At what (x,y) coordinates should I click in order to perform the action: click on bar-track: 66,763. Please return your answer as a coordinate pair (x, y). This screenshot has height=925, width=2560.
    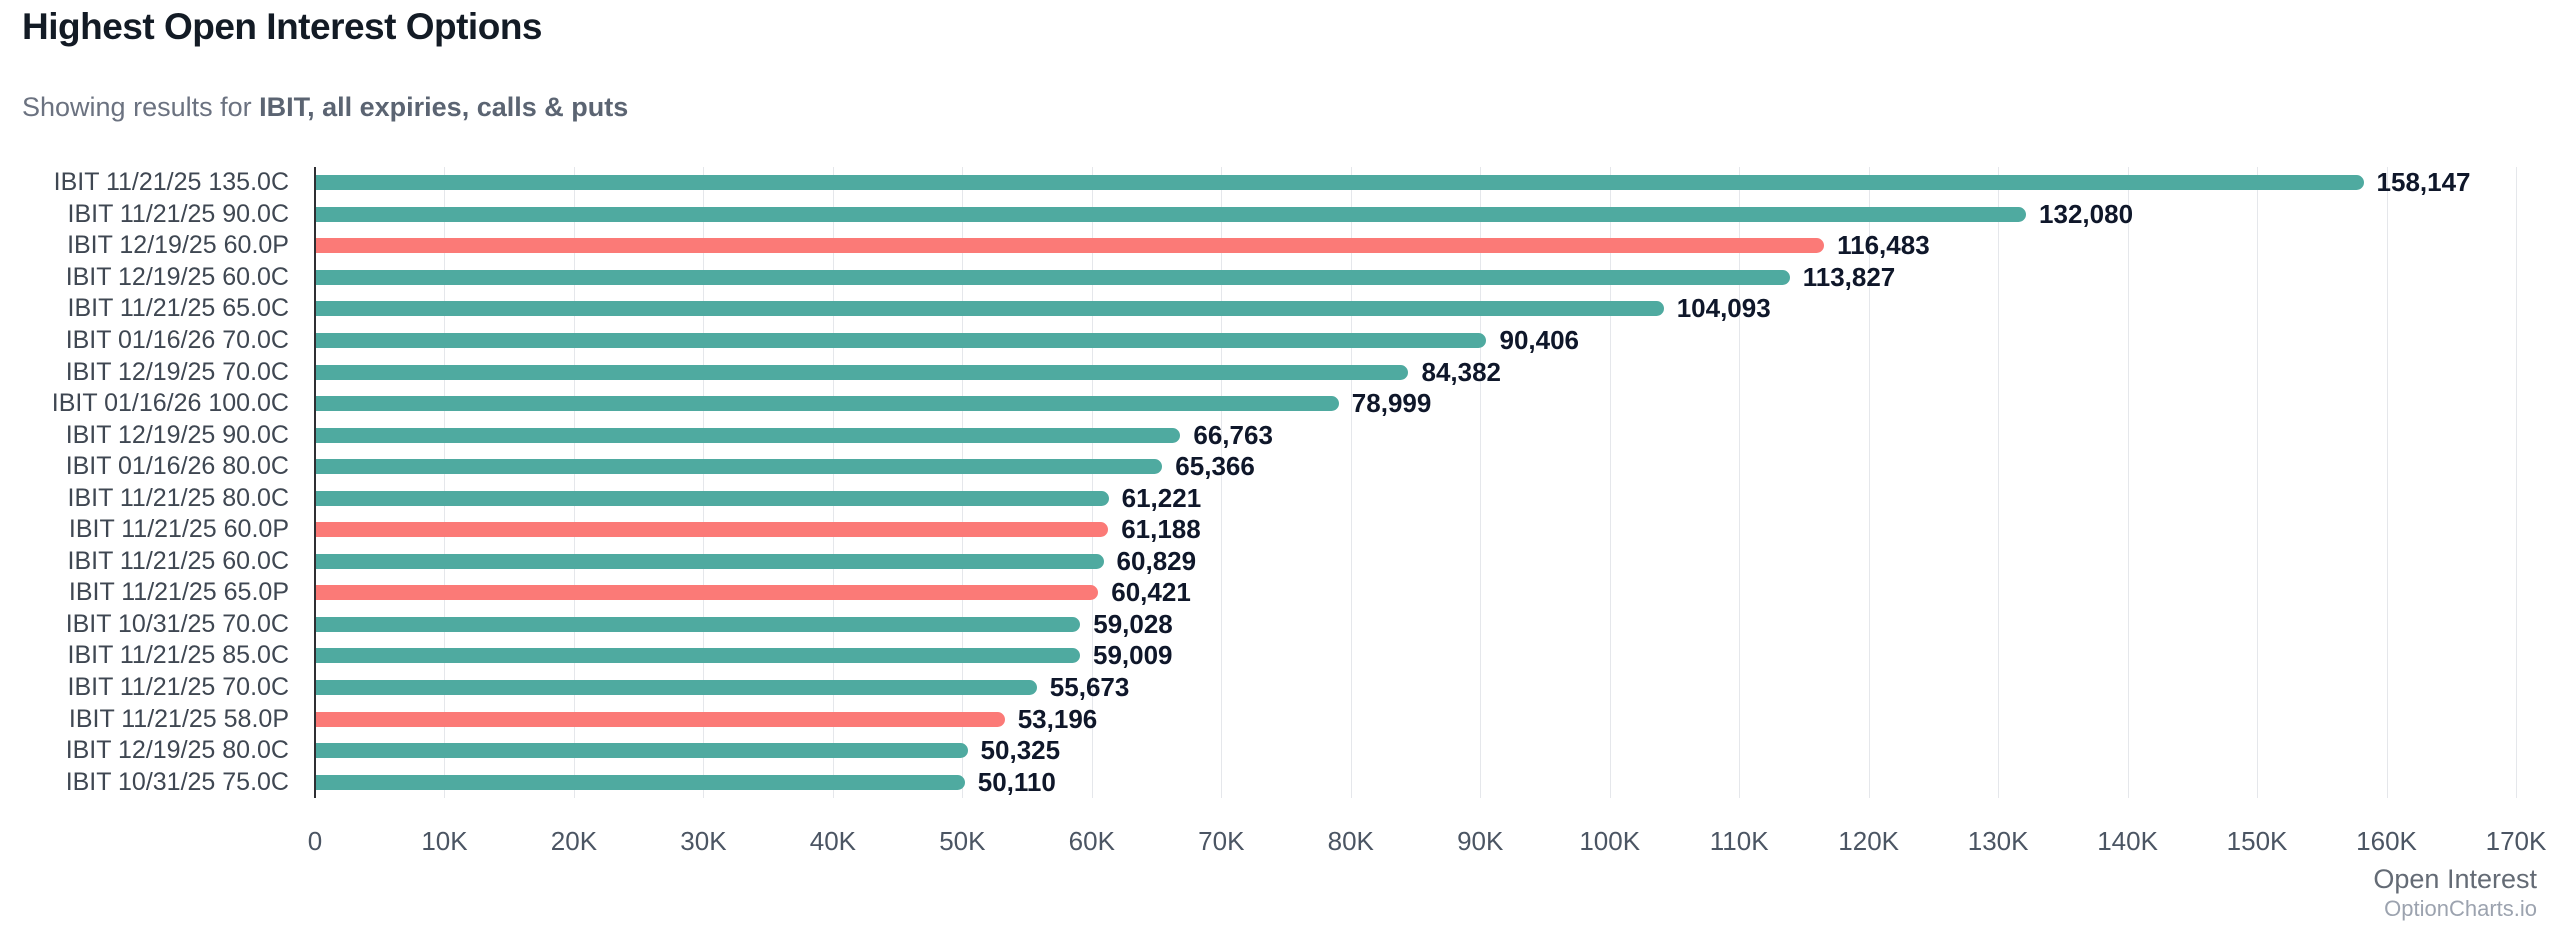
    Looking at the image, I should click on (1416, 435).